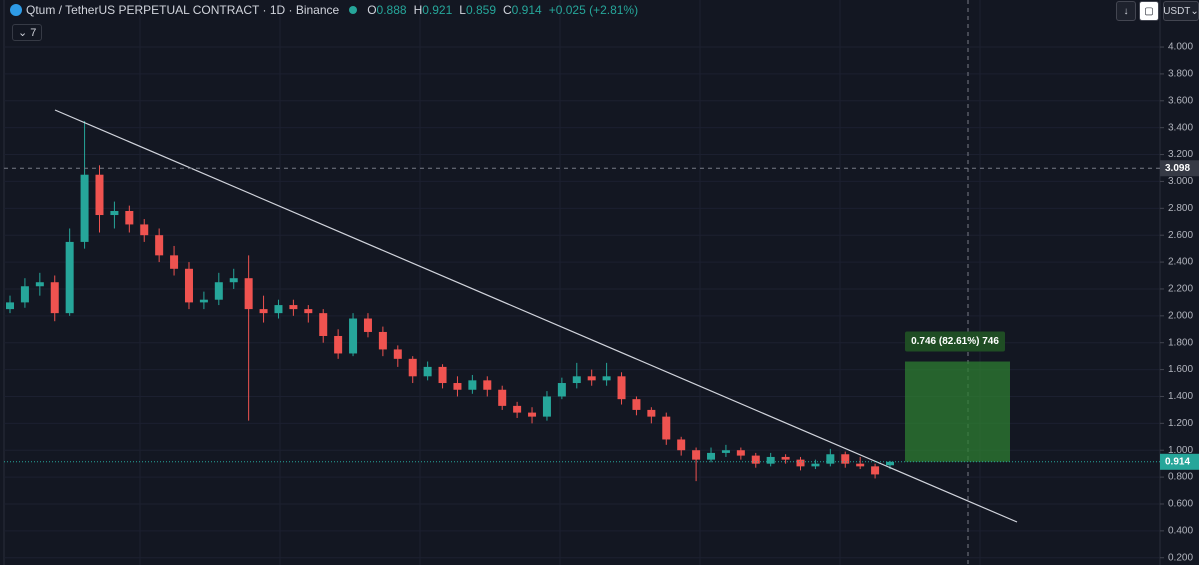  Describe the element at coordinates (1180, 47) in the screenshot. I see `y-tick-label: 4.000` at that location.